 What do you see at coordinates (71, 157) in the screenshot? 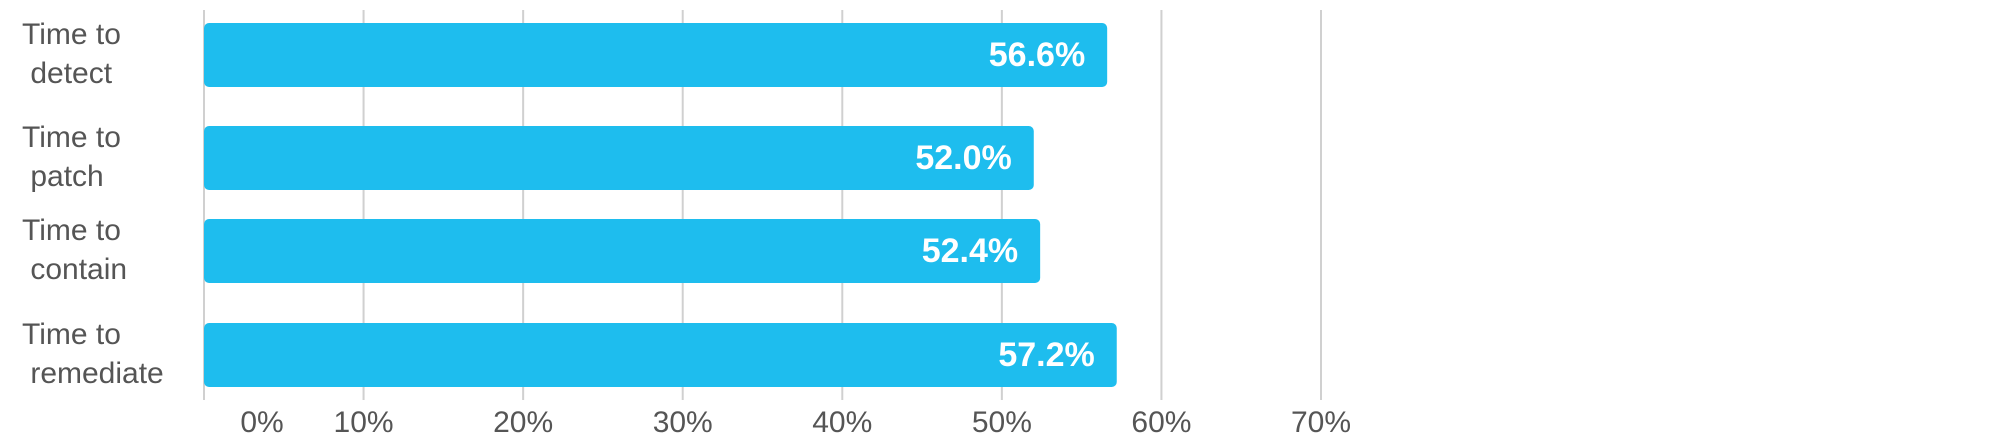
I see `category-label: Time to patch` at bounding box center [71, 157].